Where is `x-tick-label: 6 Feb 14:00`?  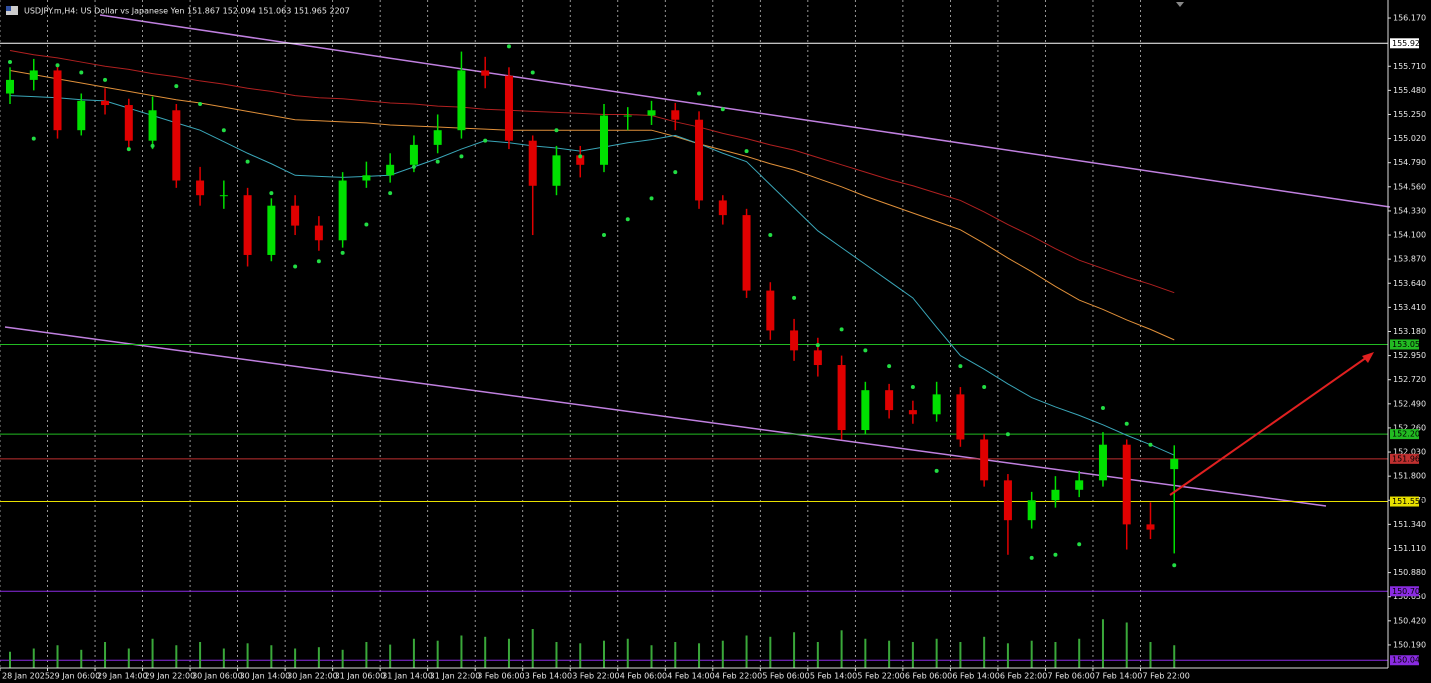
x-tick-label: 6 Feb 14:00 is located at coordinates (975, 676).